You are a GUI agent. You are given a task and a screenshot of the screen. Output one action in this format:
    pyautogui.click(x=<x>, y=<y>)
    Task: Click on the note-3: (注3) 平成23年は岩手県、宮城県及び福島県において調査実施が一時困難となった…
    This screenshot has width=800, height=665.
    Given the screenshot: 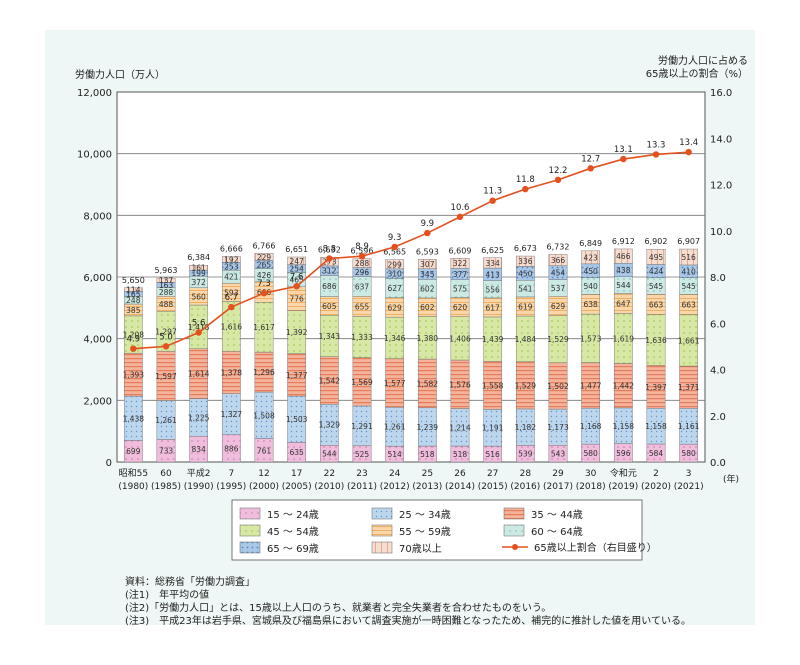 What is the action you would take?
    pyautogui.click(x=408, y=621)
    